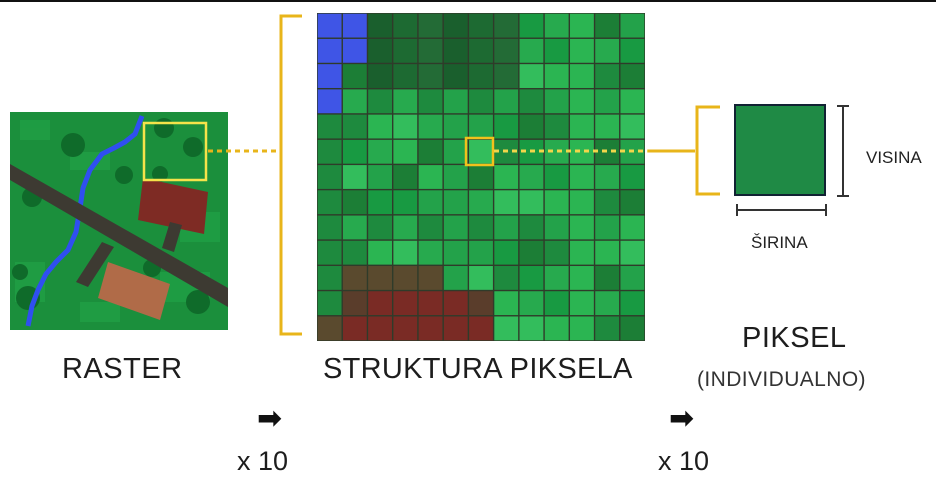 Image resolution: width=936 pixels, height=477 pixels. What do you see at coordinates (478, 369) in the screenshot?
I see `pixel-structure-label: STRUKTURA PIKSELA` at bounding box center [478, 369].